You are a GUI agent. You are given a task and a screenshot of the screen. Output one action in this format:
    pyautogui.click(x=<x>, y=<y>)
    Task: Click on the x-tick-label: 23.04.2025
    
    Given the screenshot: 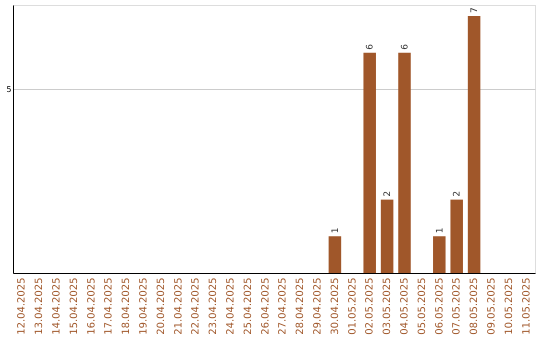 What is the action you would take?
    pyautogui.click(x=214, y=306)
    